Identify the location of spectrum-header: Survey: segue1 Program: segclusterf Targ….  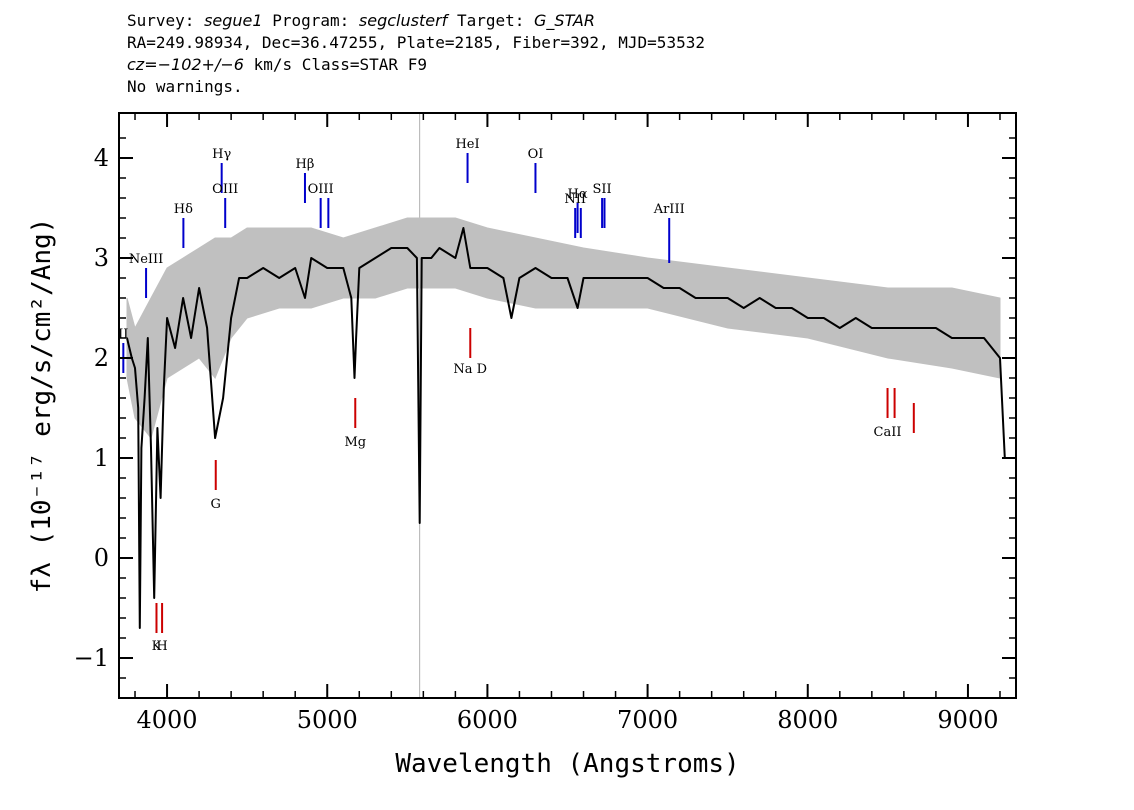
(416, 54).